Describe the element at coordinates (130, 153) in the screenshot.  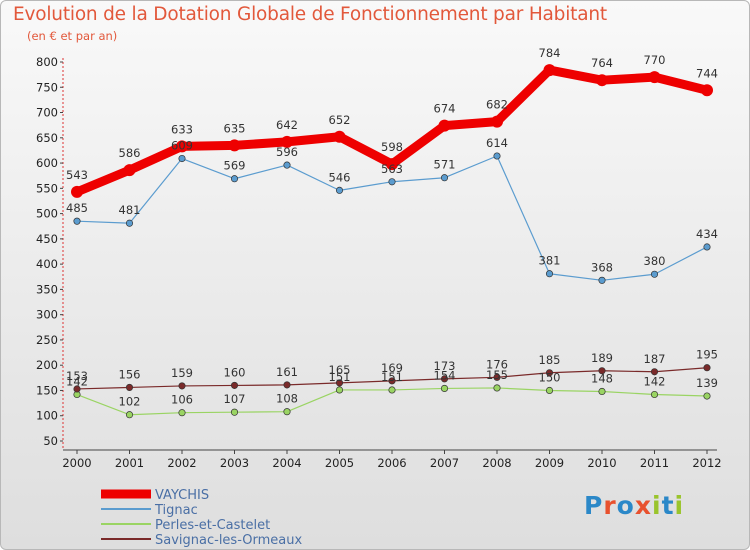
I see `data-label-vaychis: 586` at that location.